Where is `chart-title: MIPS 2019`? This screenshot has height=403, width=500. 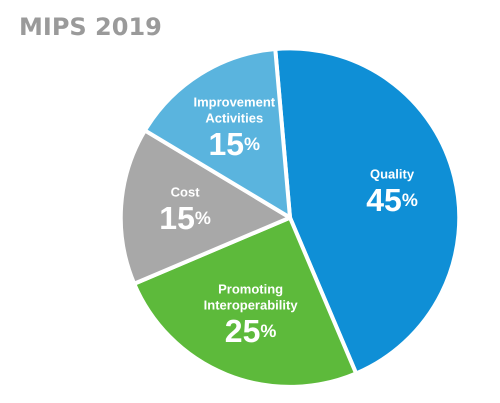 chart-title: MIPS 2019 is located at coordinates (90, 27).